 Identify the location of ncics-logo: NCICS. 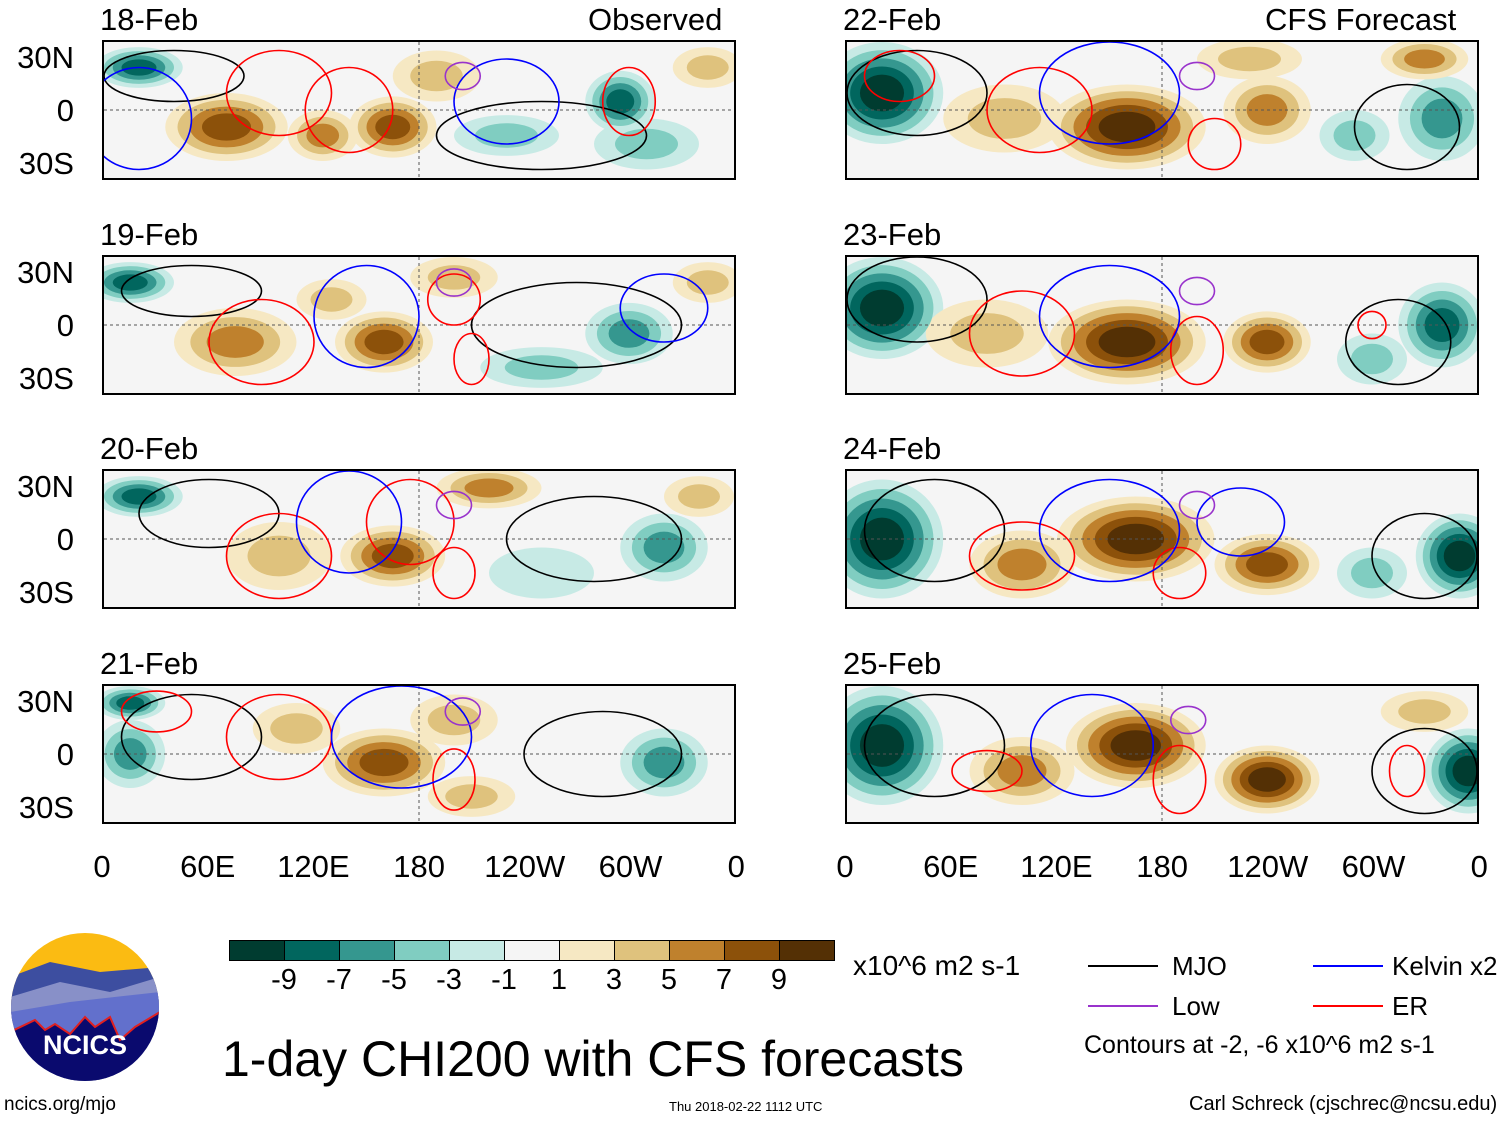
(85, 1007).